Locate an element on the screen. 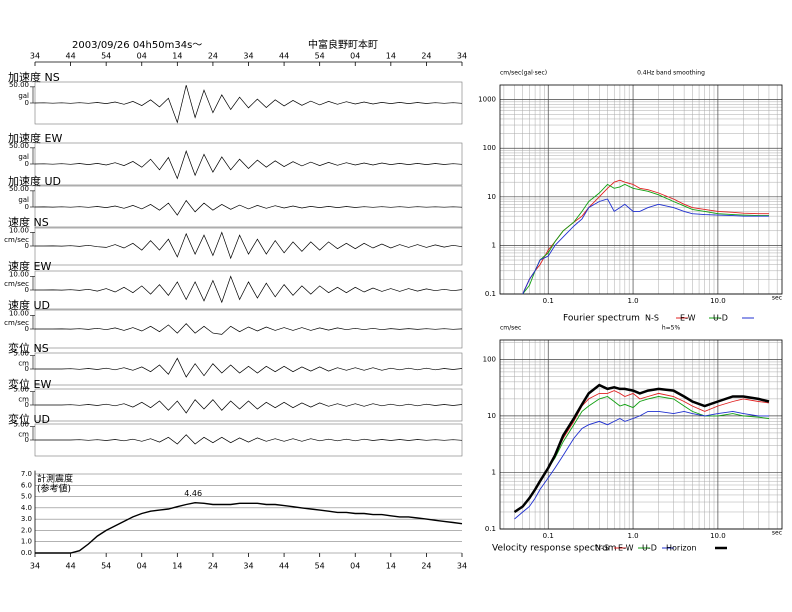  x-tick-label: 1.0 is located at coordinates (632, 536).